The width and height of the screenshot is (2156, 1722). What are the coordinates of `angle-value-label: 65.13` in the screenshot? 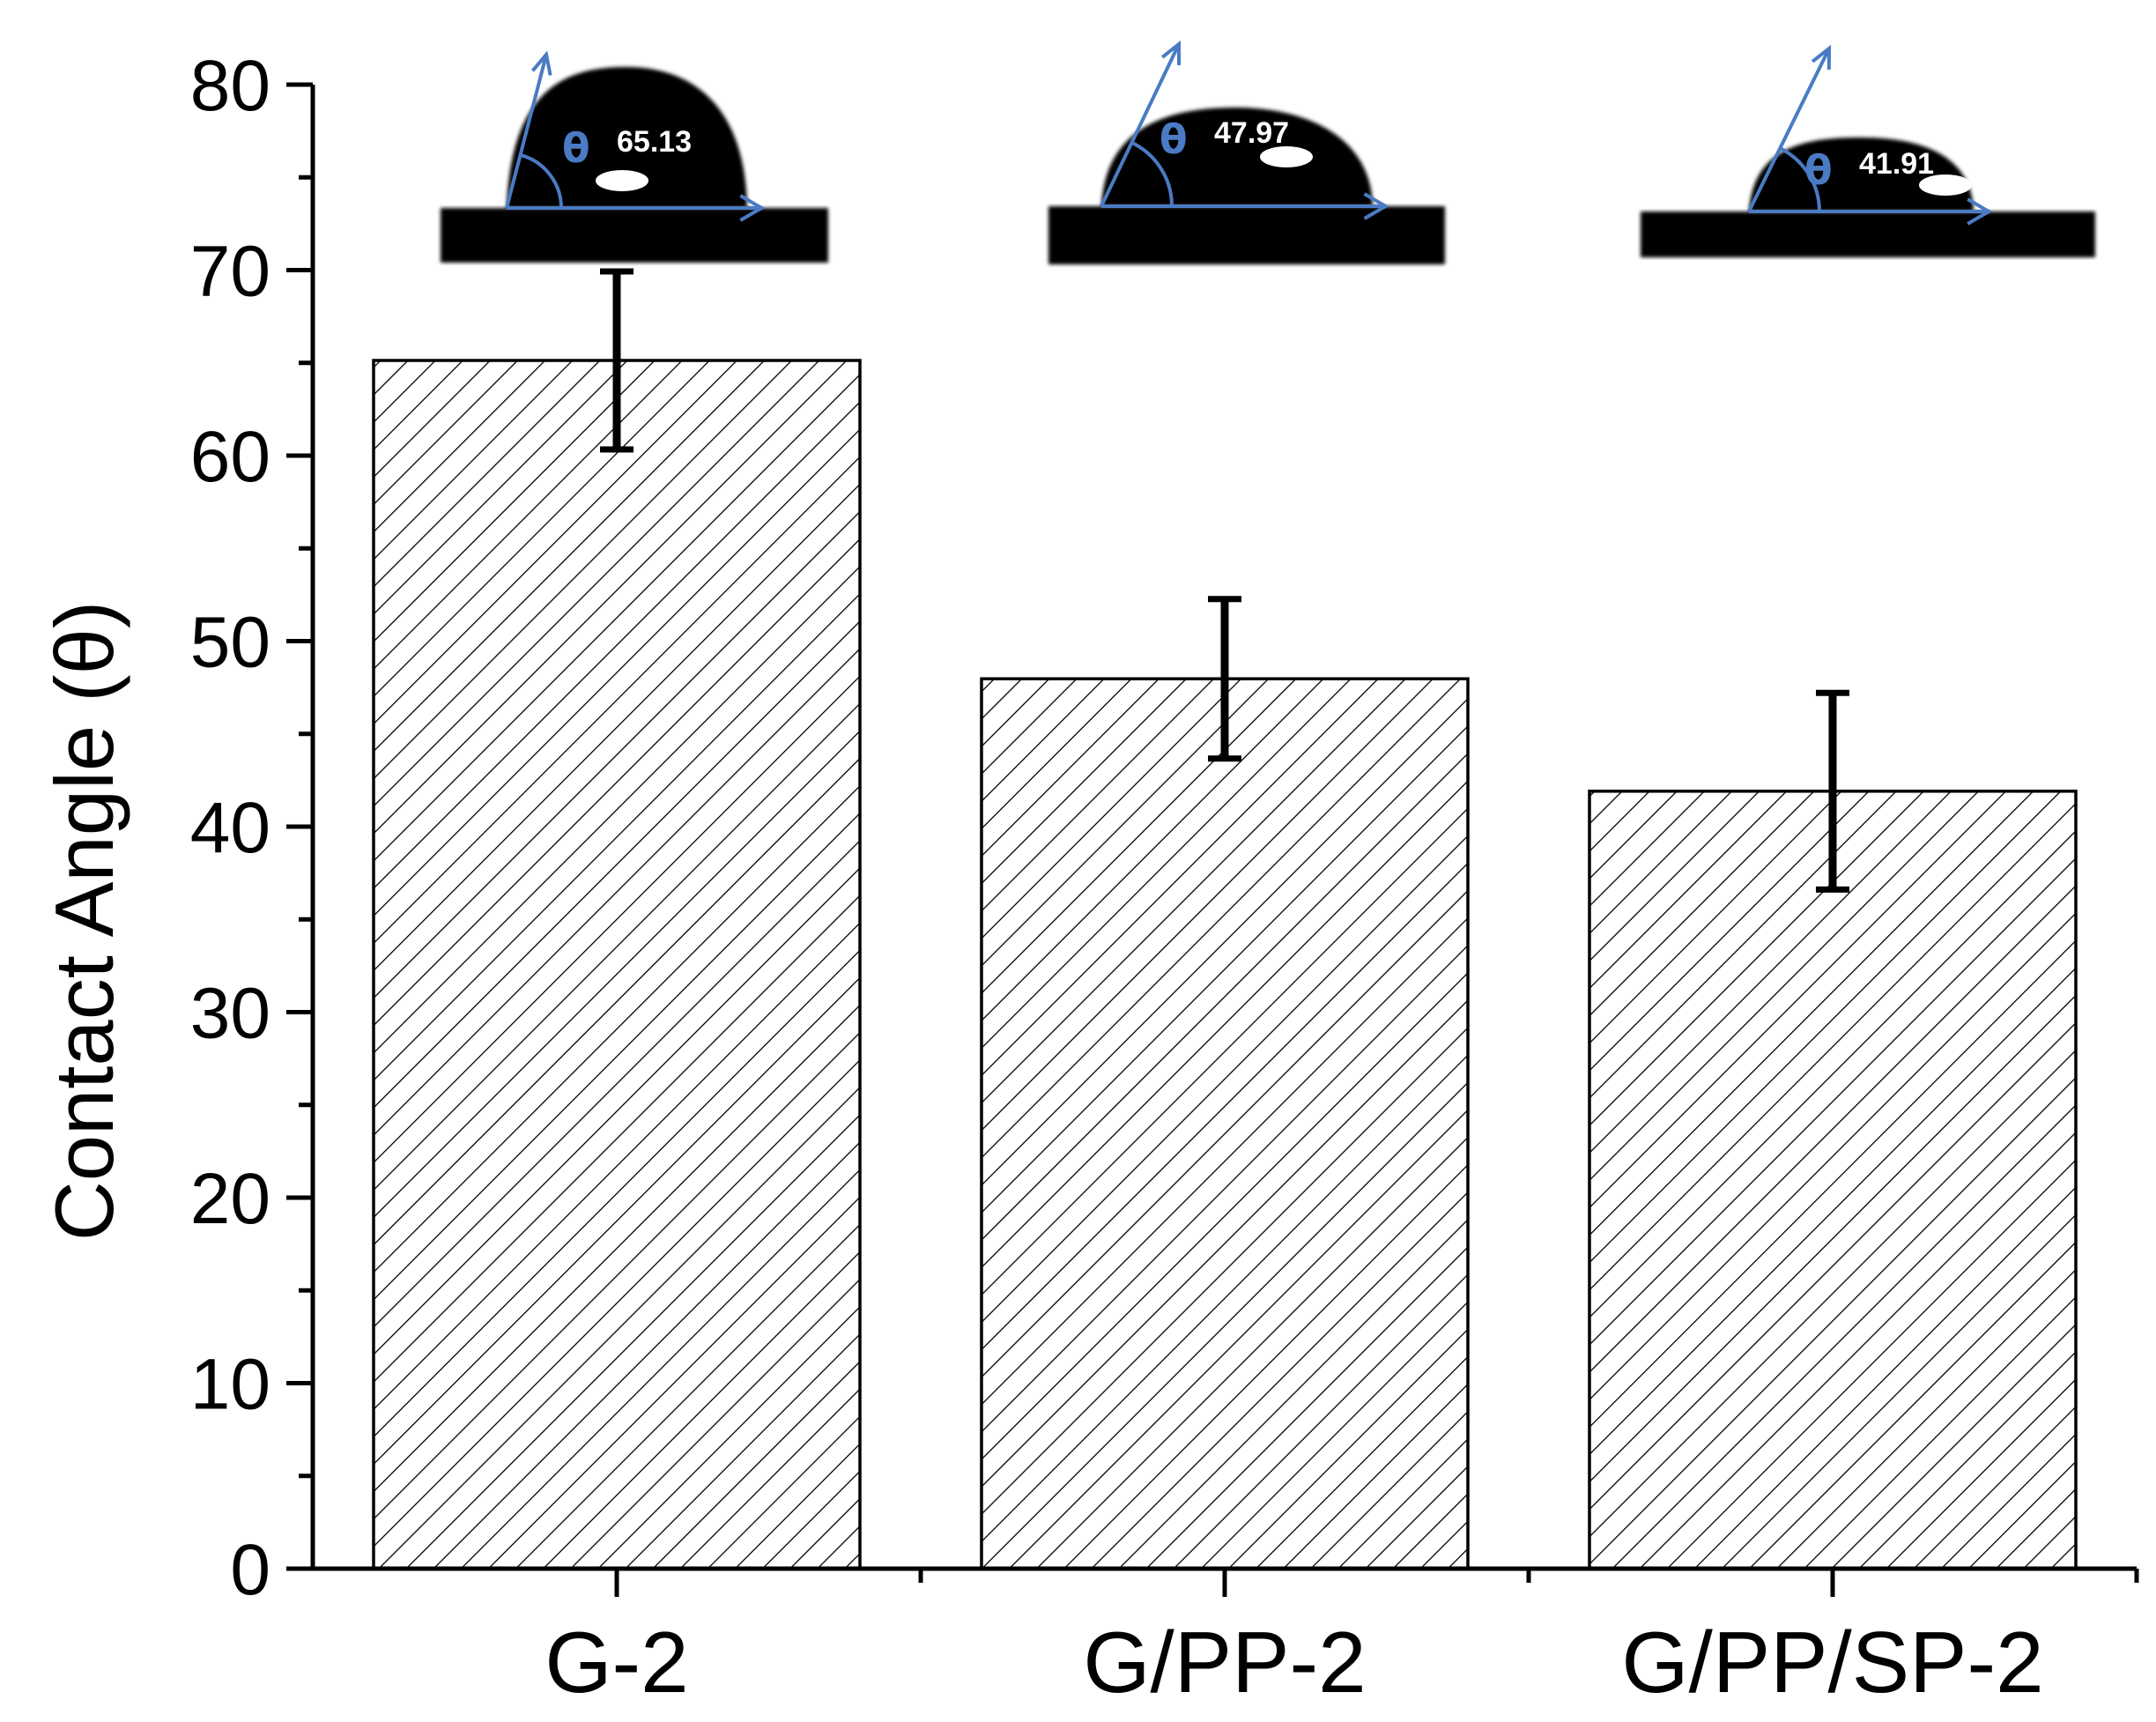 It's located at (654, 142).